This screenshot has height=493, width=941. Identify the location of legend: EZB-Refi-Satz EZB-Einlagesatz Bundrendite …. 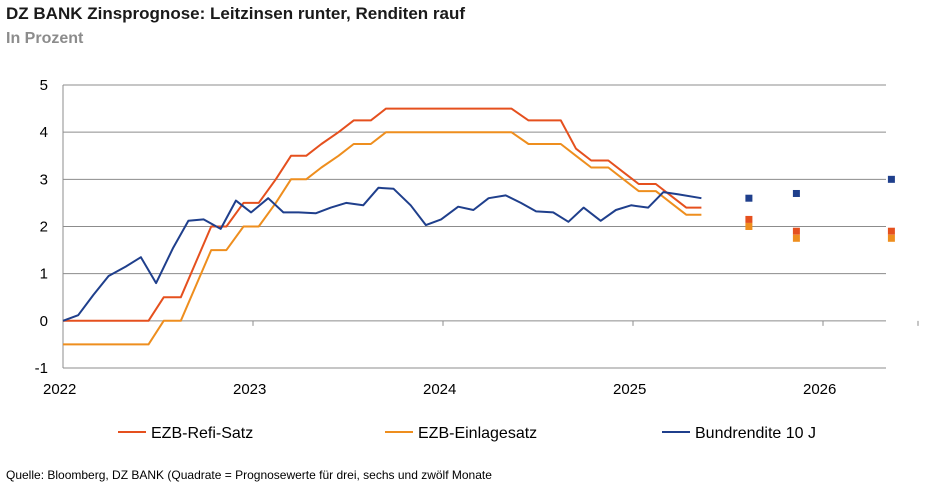
(467, 433).